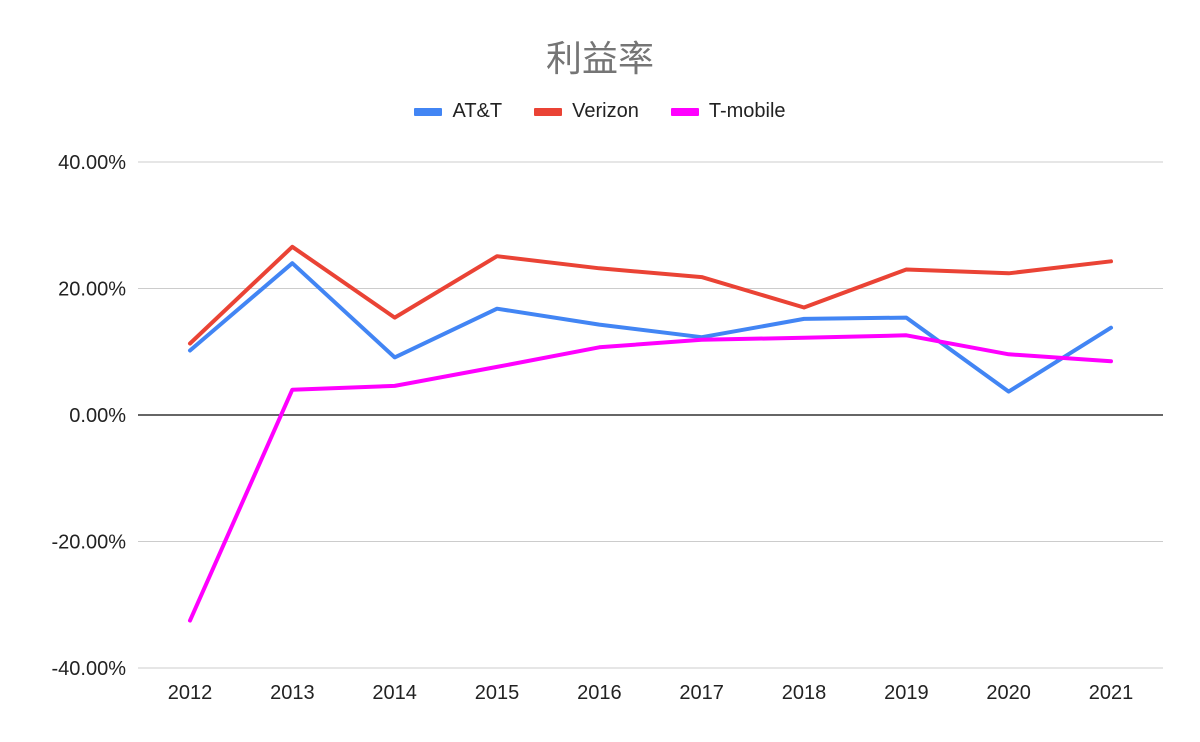 The height and width of the screenshot is (742, 1200). Describe the element at coordinates (651, 693) in the screenshot. I see `x-axis-ticks: 2012 2013 2014 2015 2016 2017 2018 2019 2020 2021` at that location.